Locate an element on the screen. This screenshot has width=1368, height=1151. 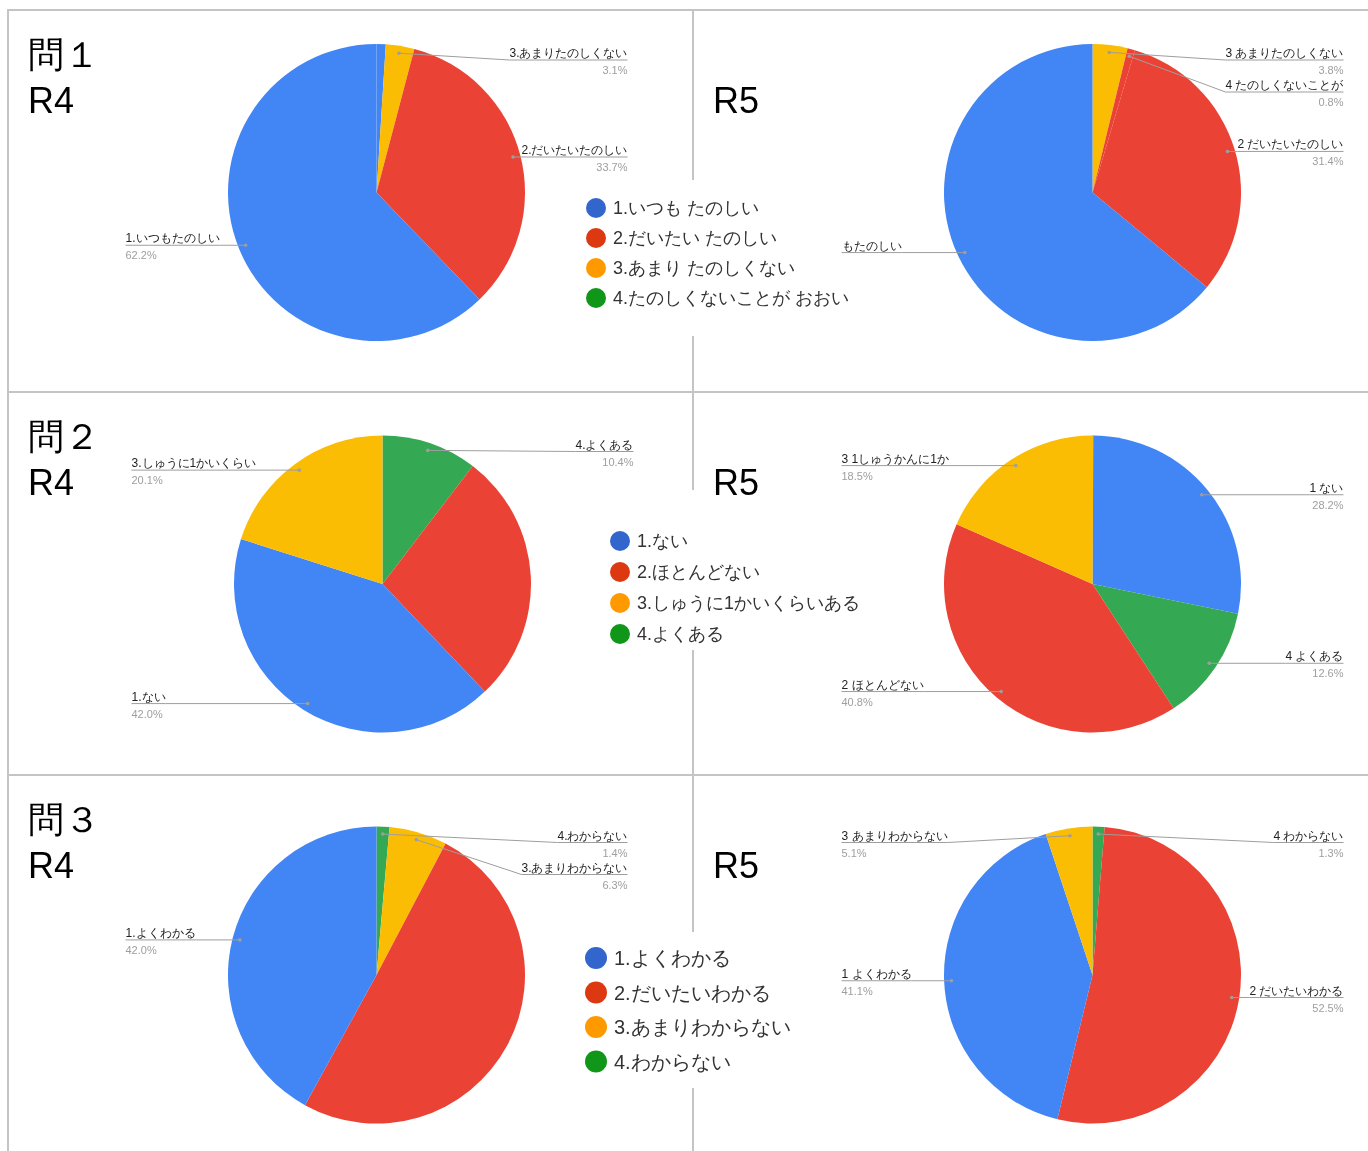
data-label: 6.3% is located at coordinates (615, 884).